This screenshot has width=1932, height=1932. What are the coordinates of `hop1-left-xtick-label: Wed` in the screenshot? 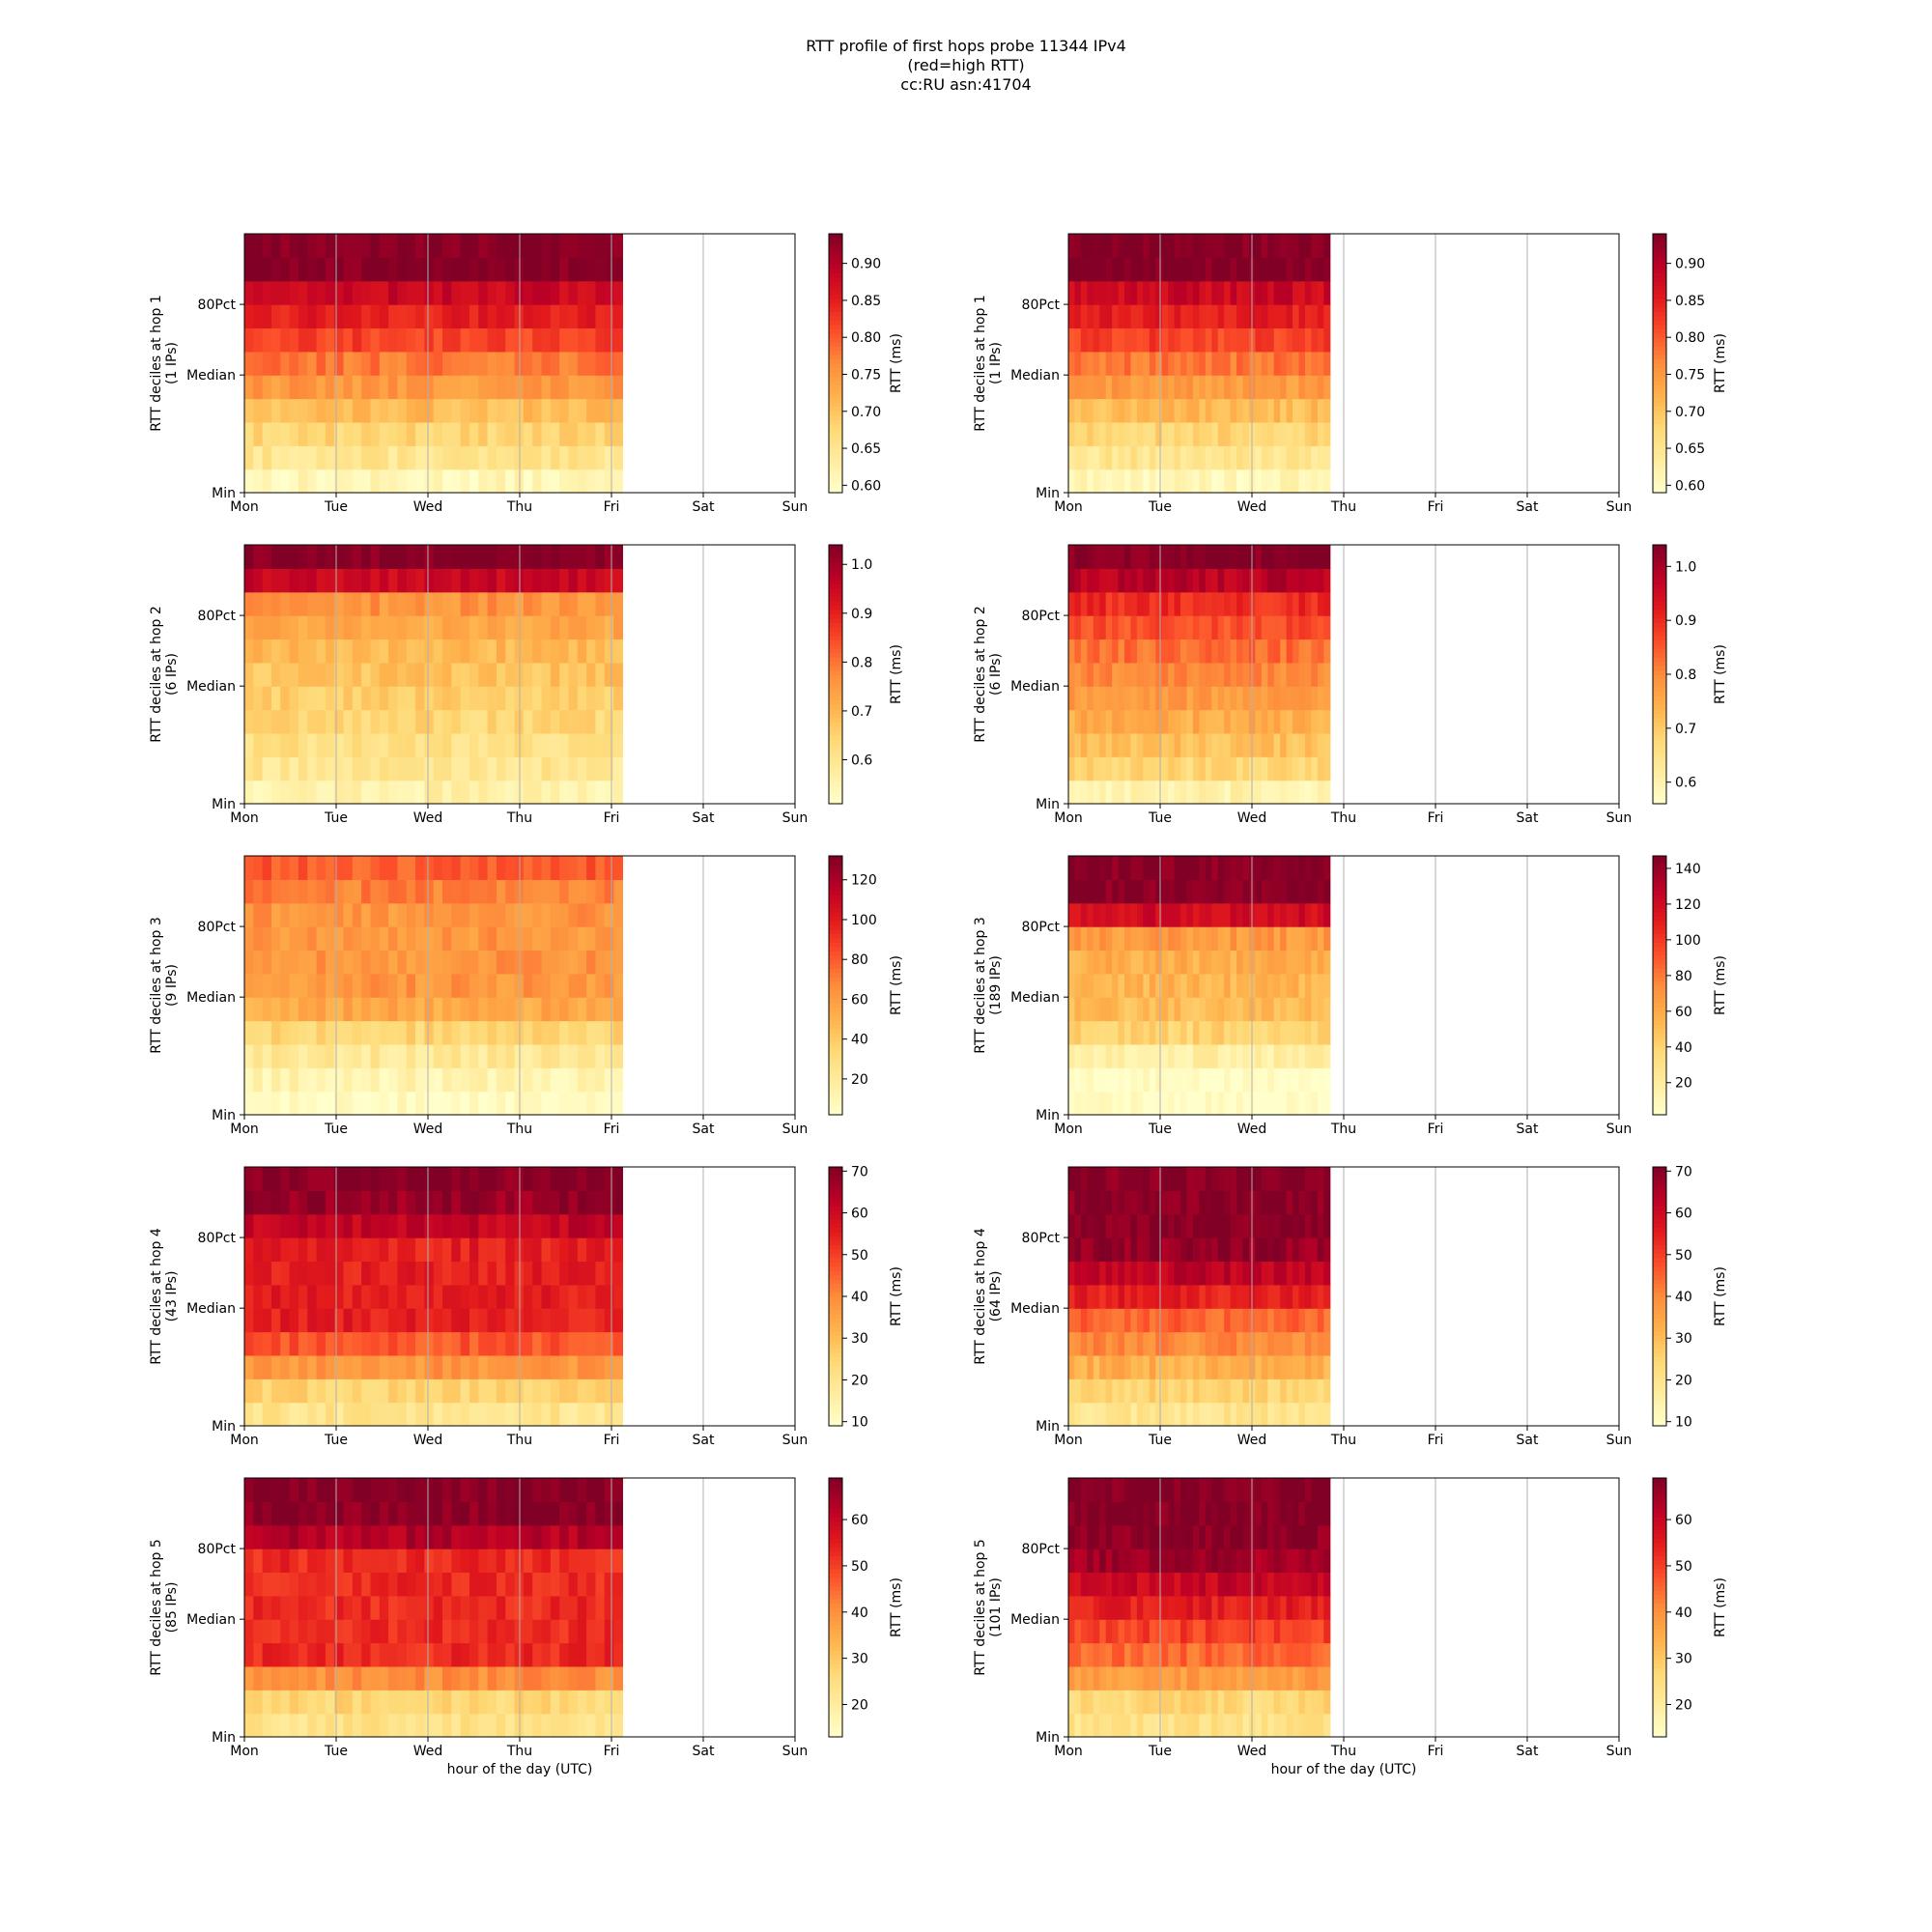 It's located at (428, 507).